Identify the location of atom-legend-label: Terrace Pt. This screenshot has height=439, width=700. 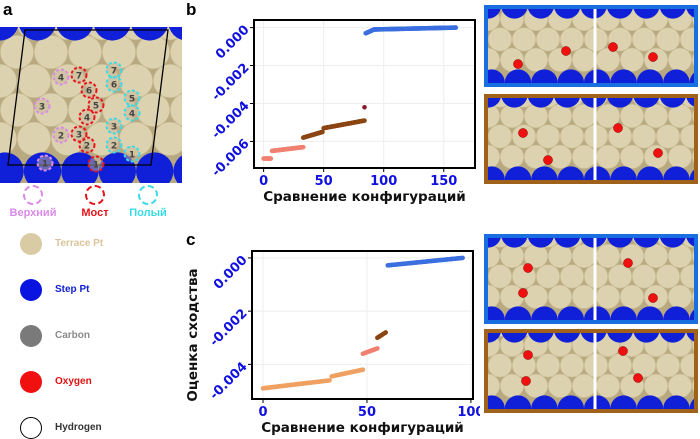
(79, 243).